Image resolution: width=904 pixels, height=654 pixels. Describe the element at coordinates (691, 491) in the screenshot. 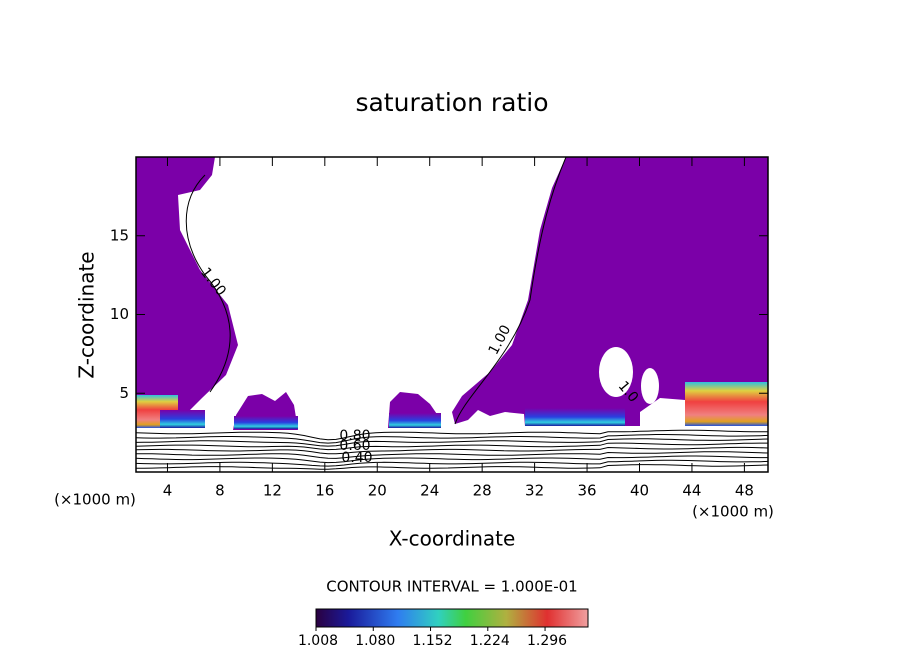

I see `x-tick-label: 44` at that location.